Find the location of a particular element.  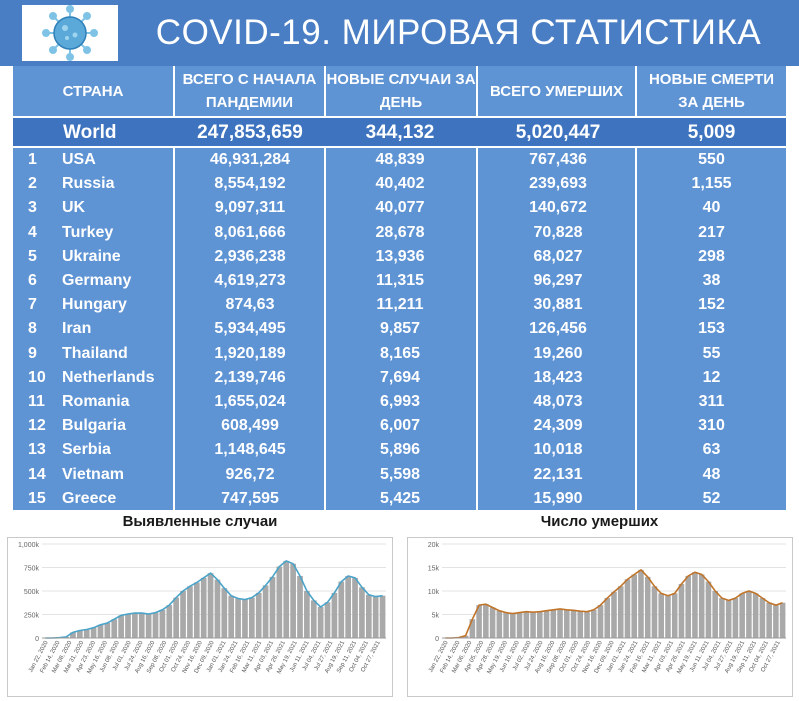

row-deaths: 239,693 is located at coordinates (558, 184).